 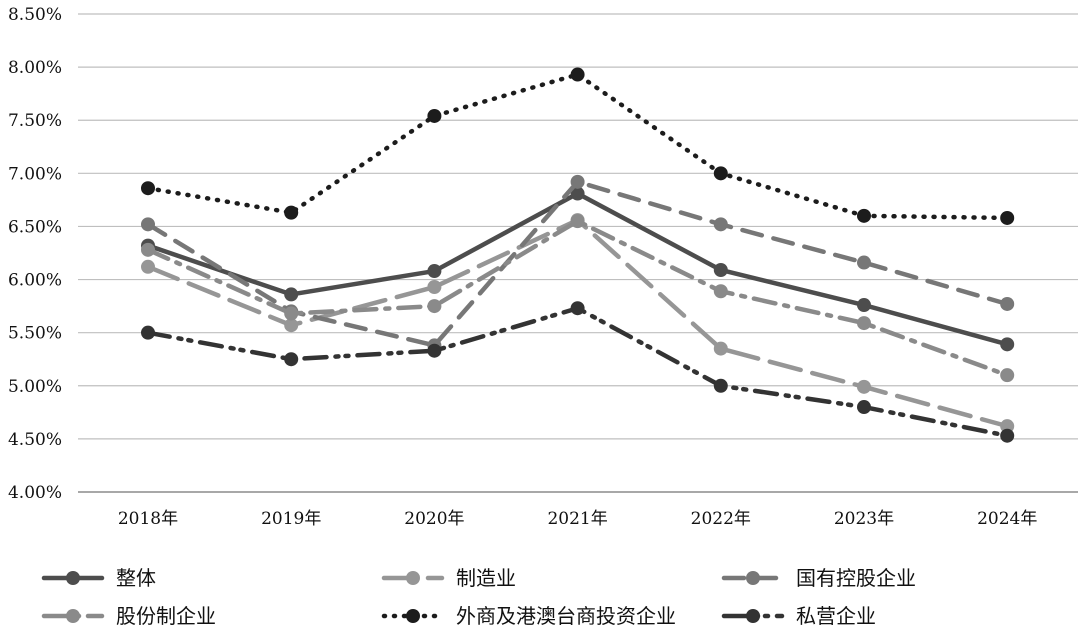 I want to click on x-axis-tick-labels: 2018年 2019年 2020年 2021年 2022年 2023年 2024年, so click(x=577, y=519).